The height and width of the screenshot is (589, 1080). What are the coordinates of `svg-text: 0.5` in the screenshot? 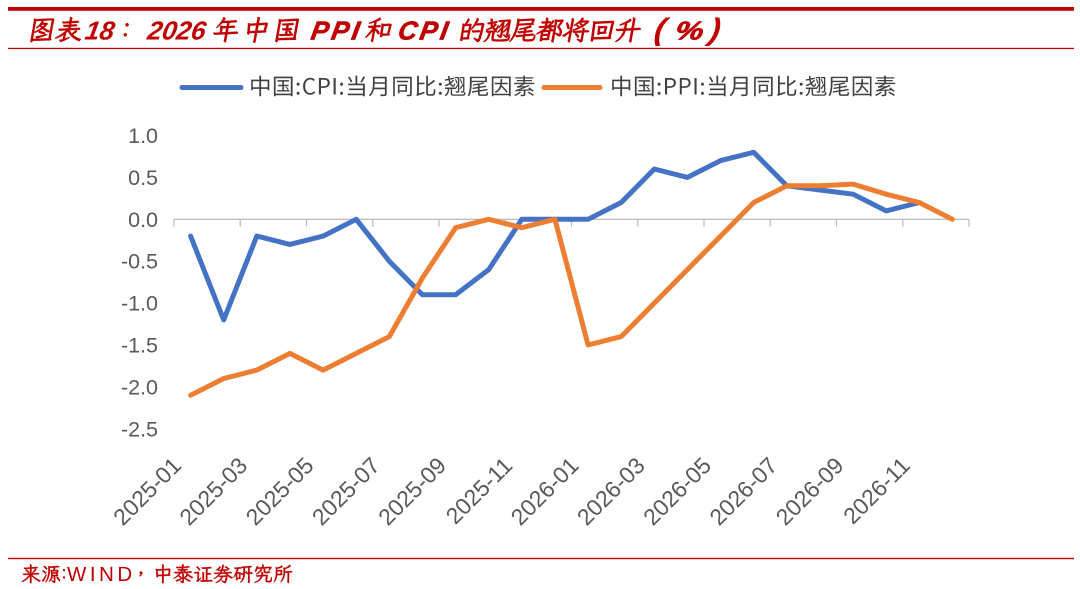 It's located at (143, 178).